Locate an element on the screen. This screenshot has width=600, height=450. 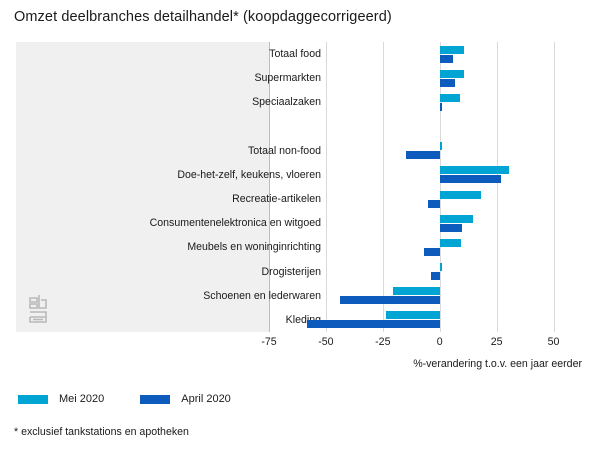
category-label: Meubels en woninginrichting is located at coordinates (254, 247).